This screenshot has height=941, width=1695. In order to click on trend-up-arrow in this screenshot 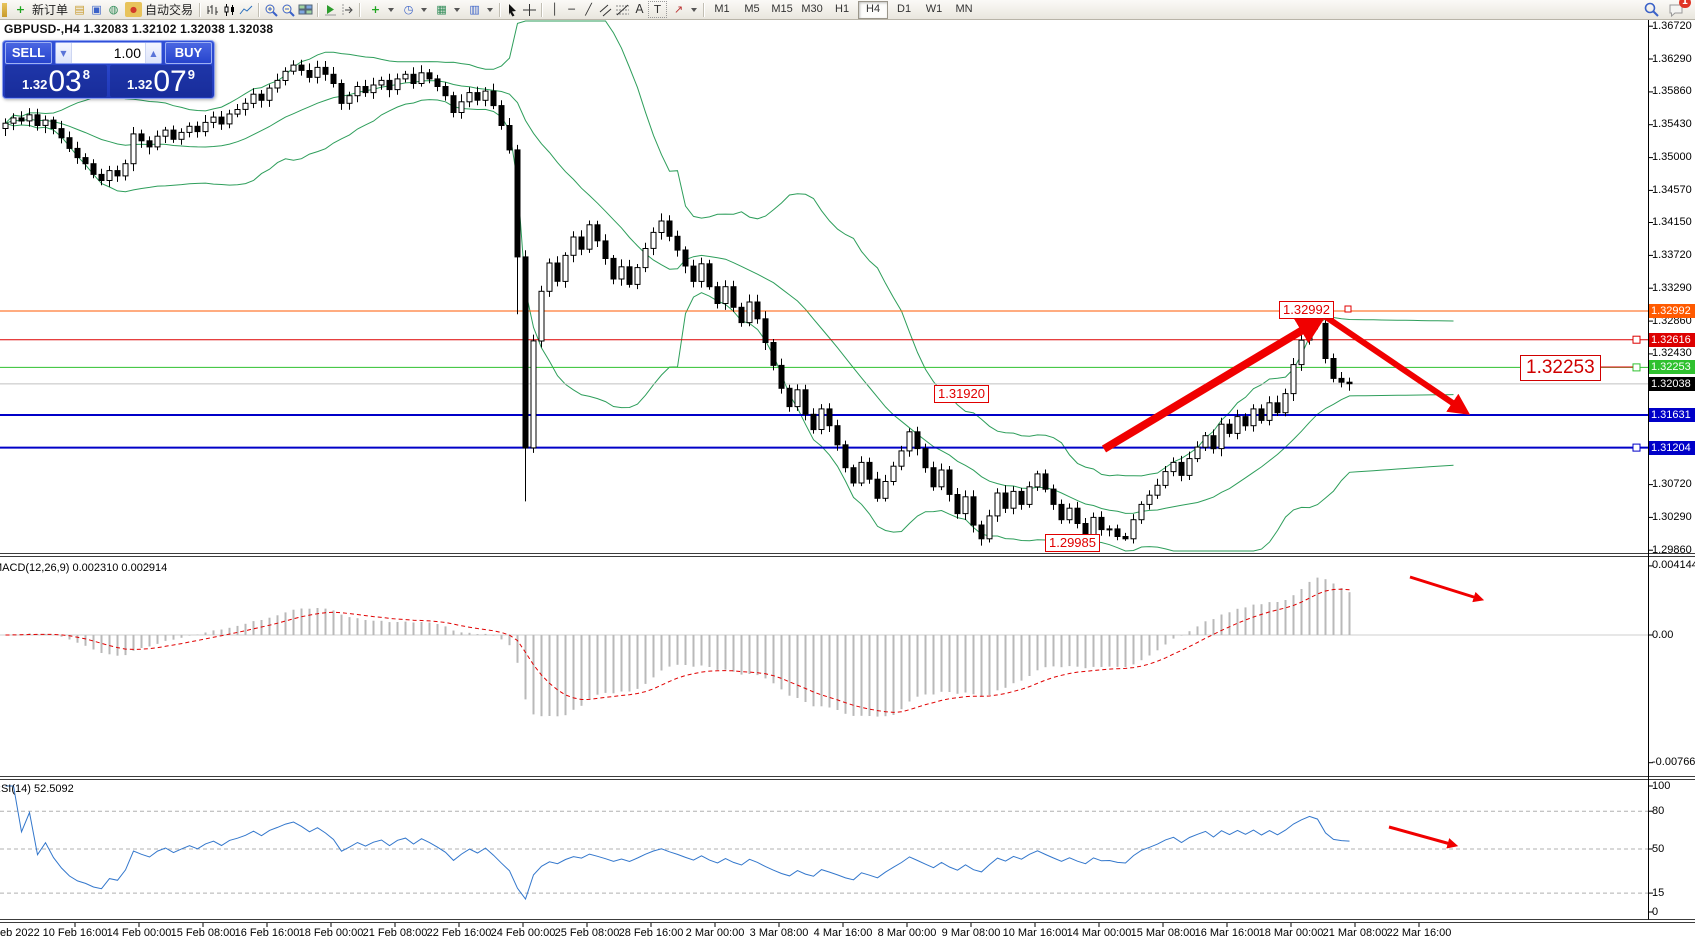, I will do `click(1213, 384)`.